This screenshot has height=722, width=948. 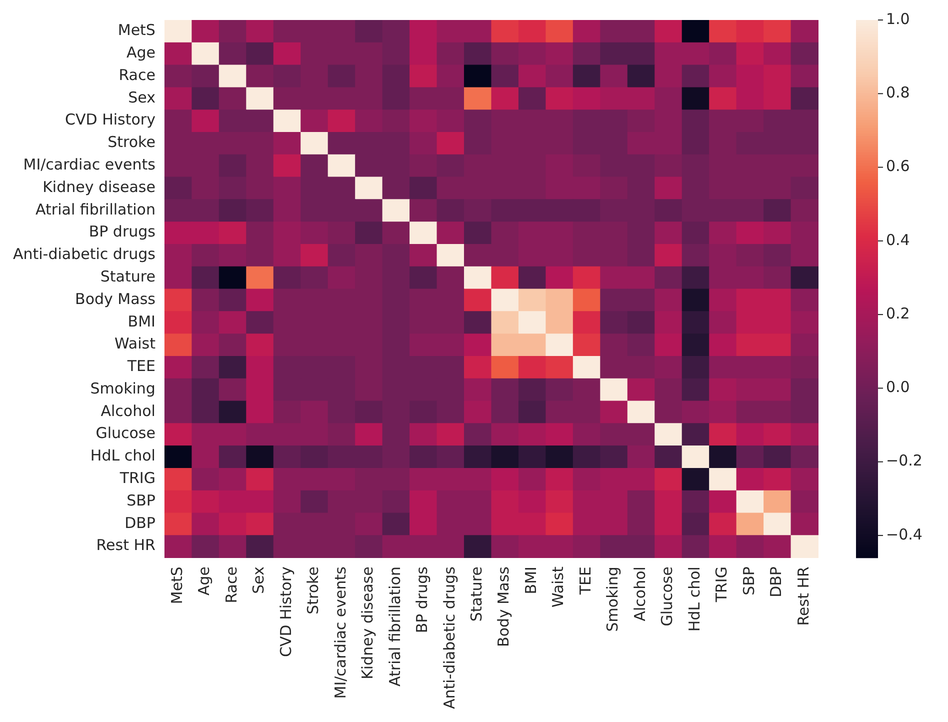 I want to click on x-tick-label: Waist, so click(x=558, y=587).